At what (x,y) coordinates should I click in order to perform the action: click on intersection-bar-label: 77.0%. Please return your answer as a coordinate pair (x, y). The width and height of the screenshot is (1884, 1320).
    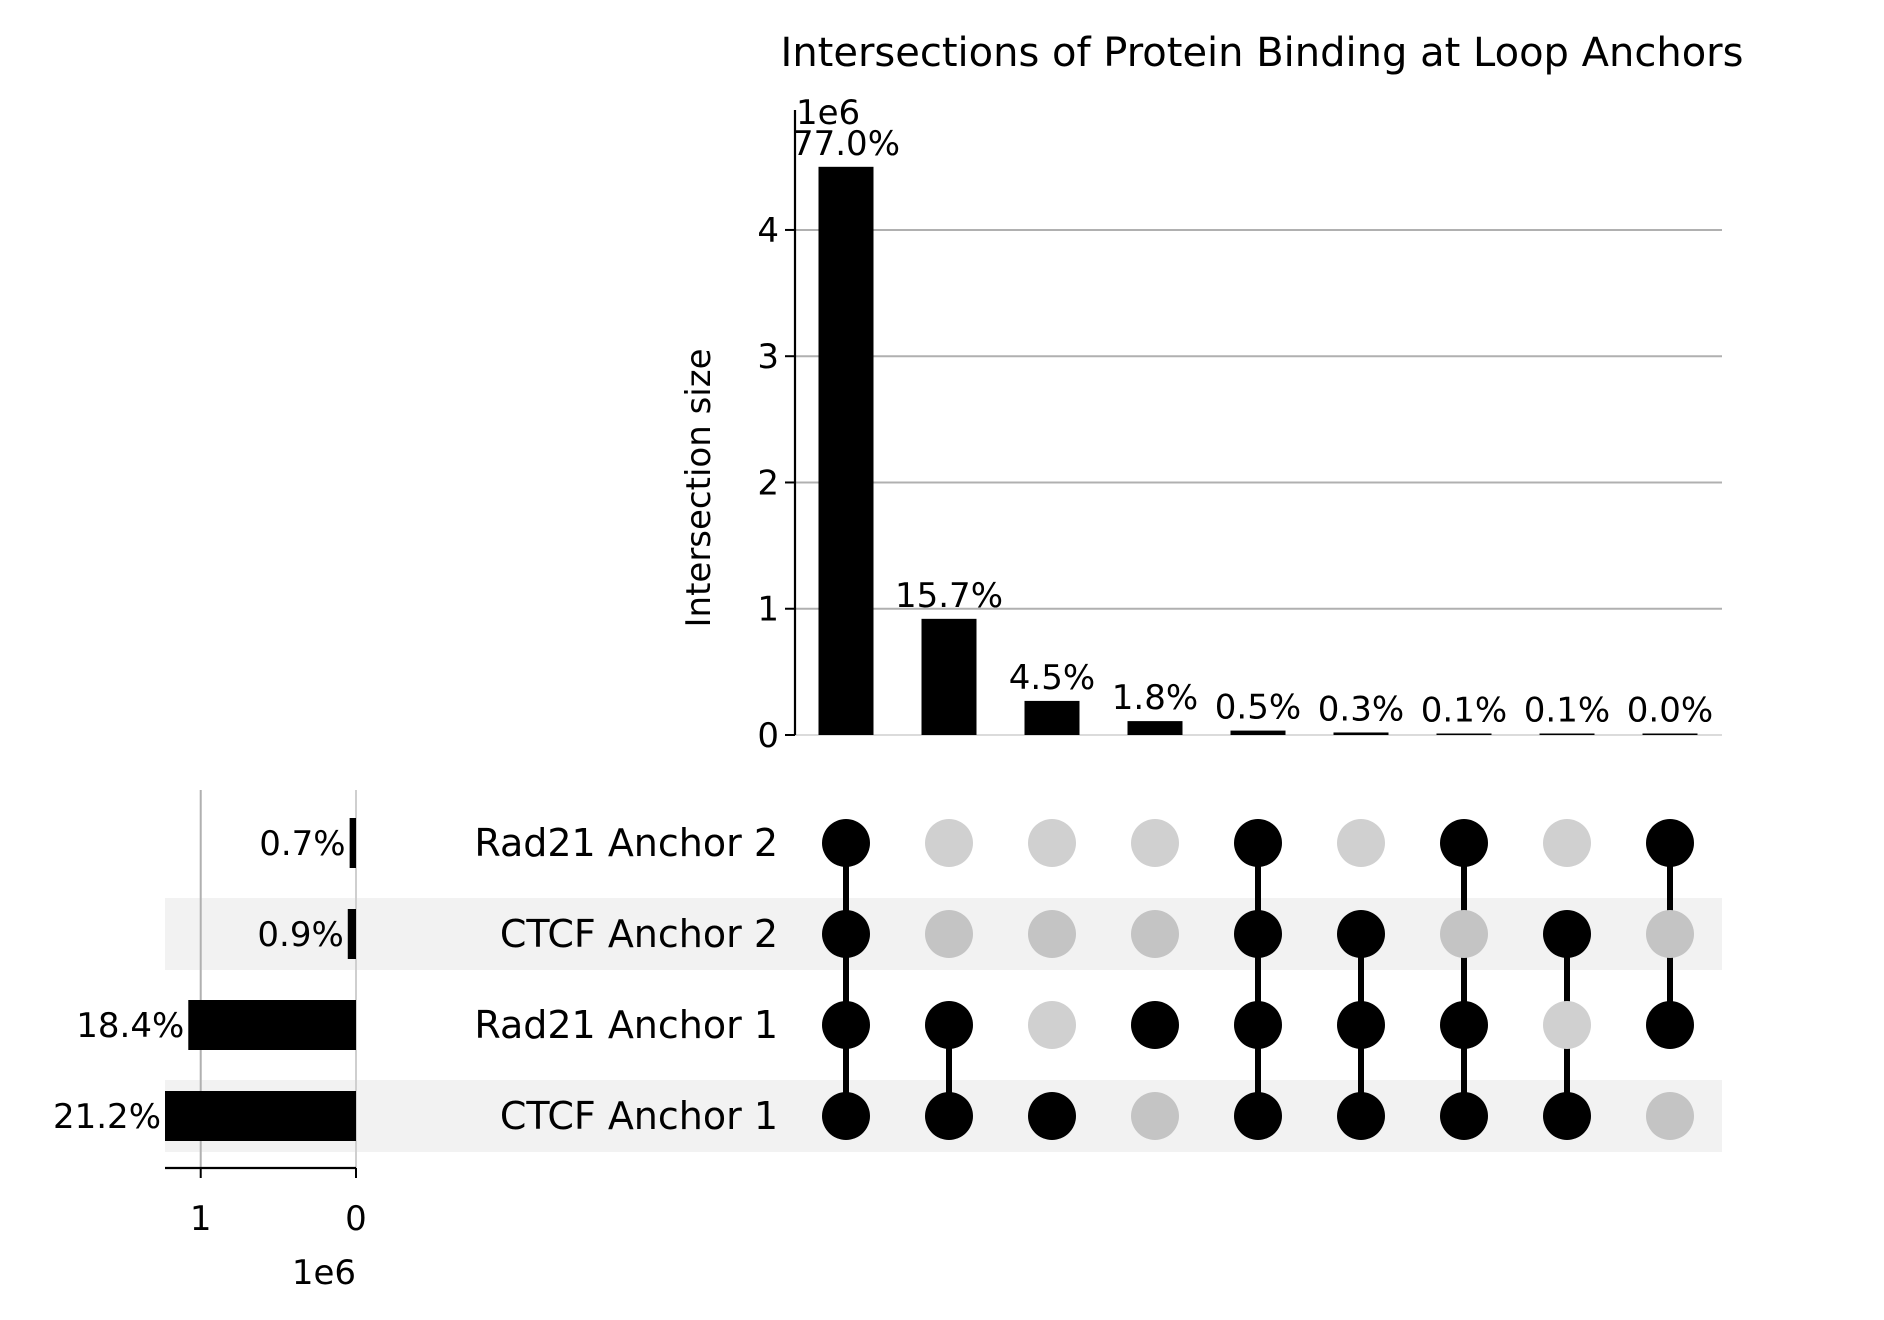
    Looking at the image, I should click on (846, 144).